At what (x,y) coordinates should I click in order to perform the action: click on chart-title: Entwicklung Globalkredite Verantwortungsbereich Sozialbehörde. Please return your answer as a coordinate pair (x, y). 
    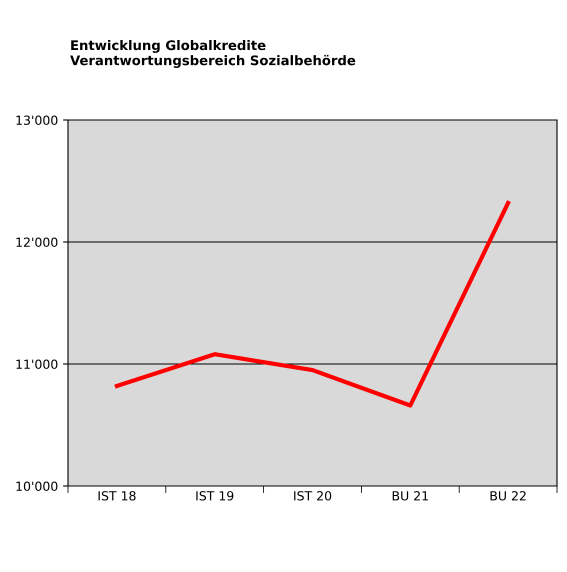
    Looking at the image, I should click on (213, 54).